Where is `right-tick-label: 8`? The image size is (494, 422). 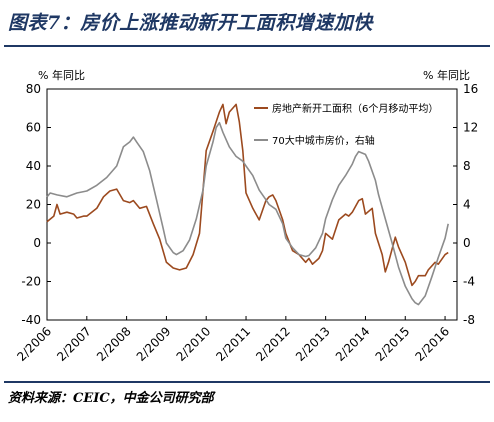
right-tick-label: 8 is located at coordinates (467, 166).